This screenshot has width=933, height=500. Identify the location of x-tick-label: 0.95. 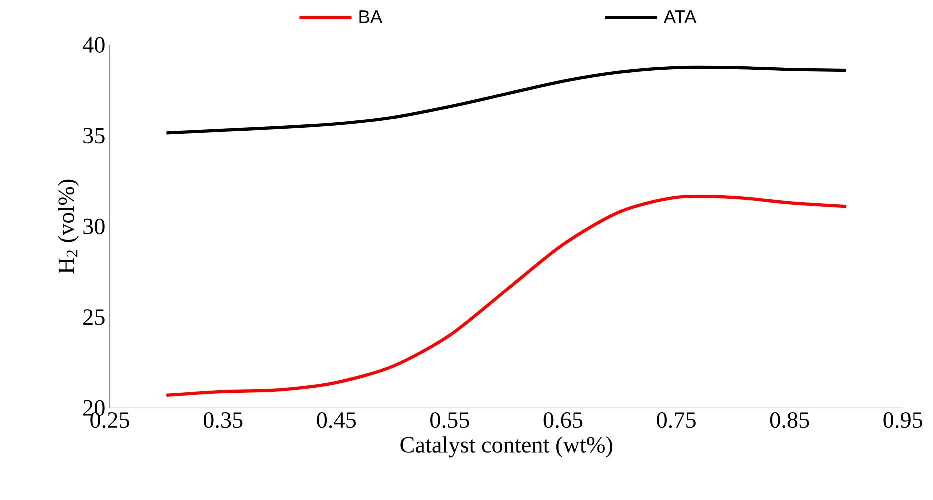
(903, 420).